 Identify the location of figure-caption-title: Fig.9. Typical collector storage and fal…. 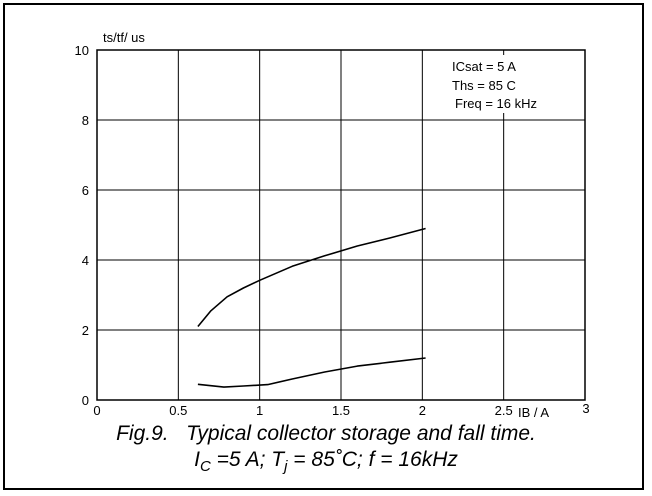
(326, 433).